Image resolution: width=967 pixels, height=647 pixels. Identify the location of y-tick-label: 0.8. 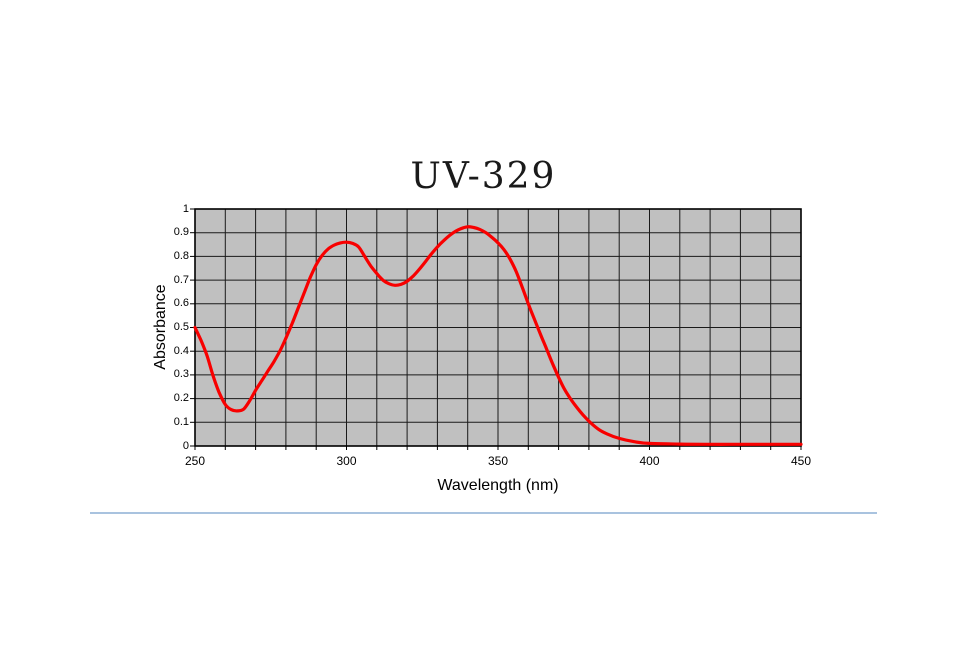
(181, 255).